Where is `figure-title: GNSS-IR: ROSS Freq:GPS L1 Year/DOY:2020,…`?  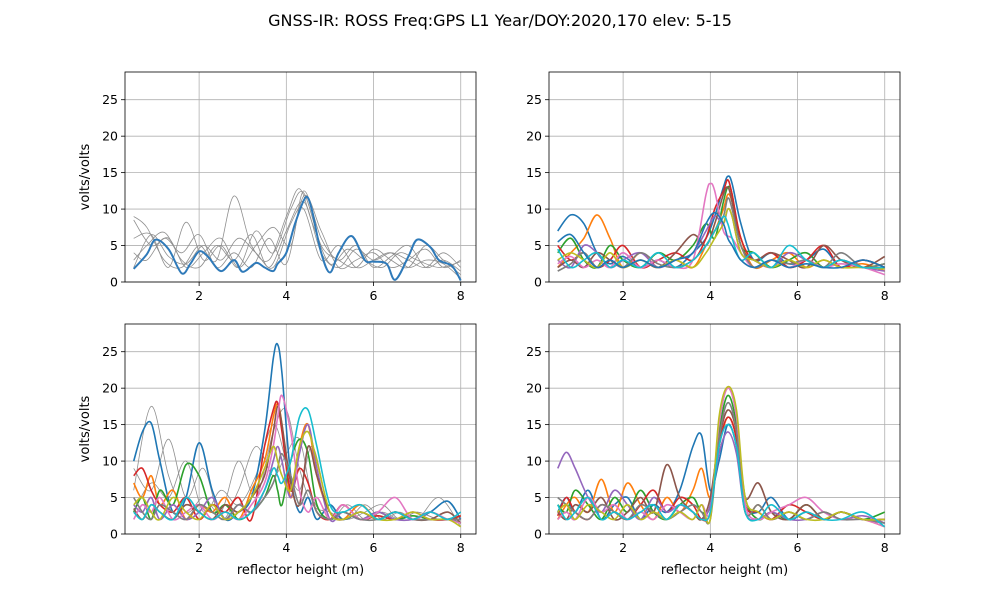
figure-title: GNSS-IR: ROSS Freq:GPS L1 Year/DOY:2020,… is located at coordinates (500, 20).